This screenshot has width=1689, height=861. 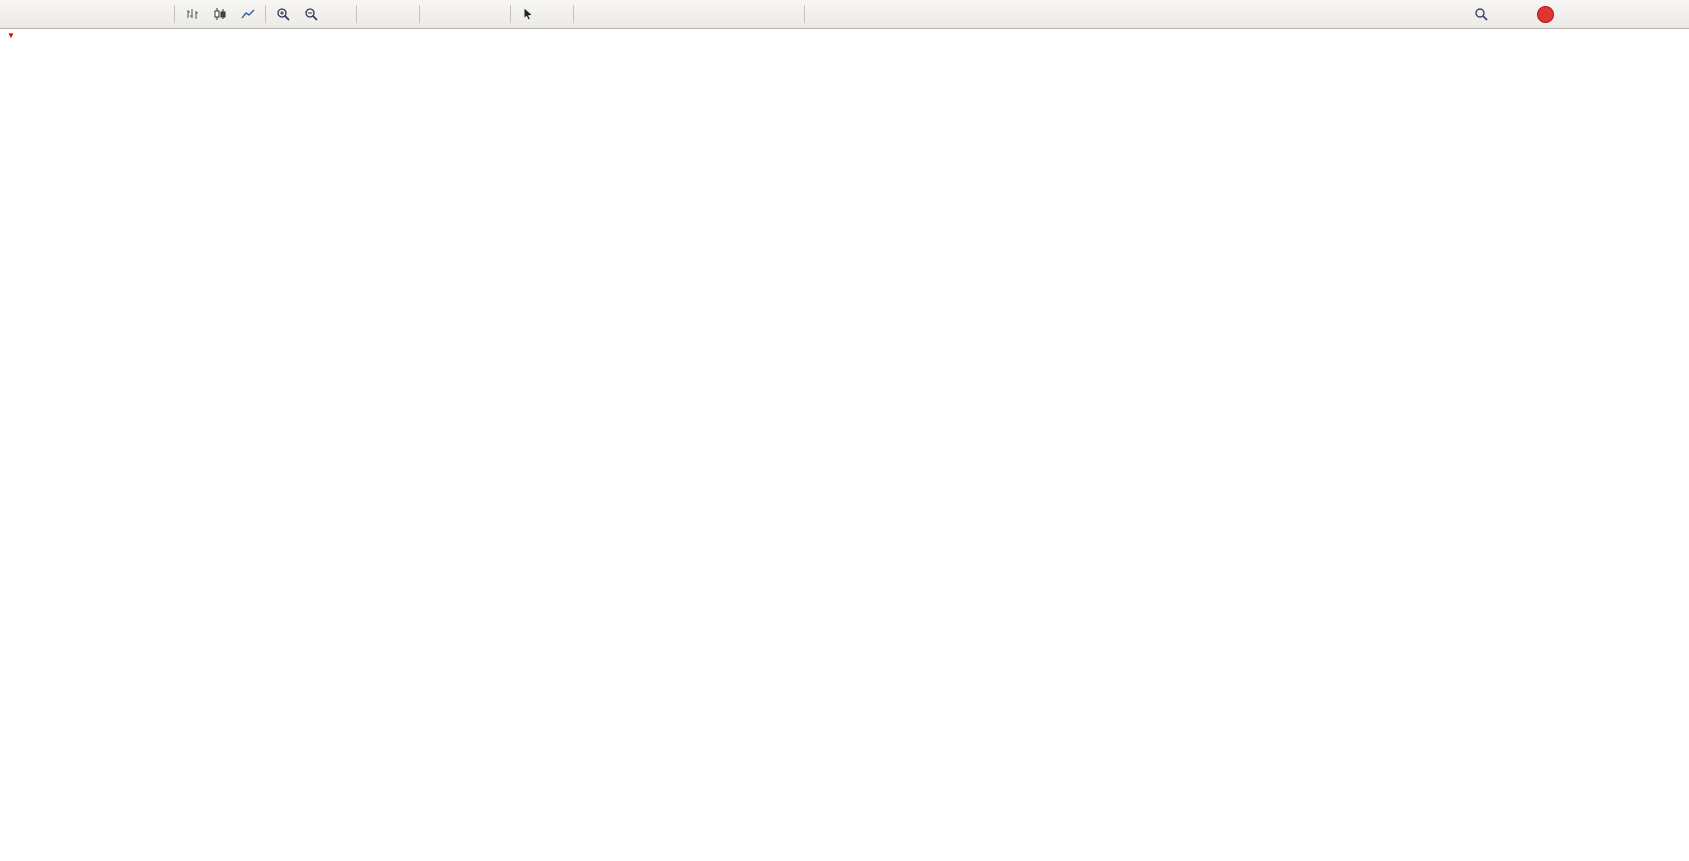 I want to click on rsi-label, so click(x=10, y=721).